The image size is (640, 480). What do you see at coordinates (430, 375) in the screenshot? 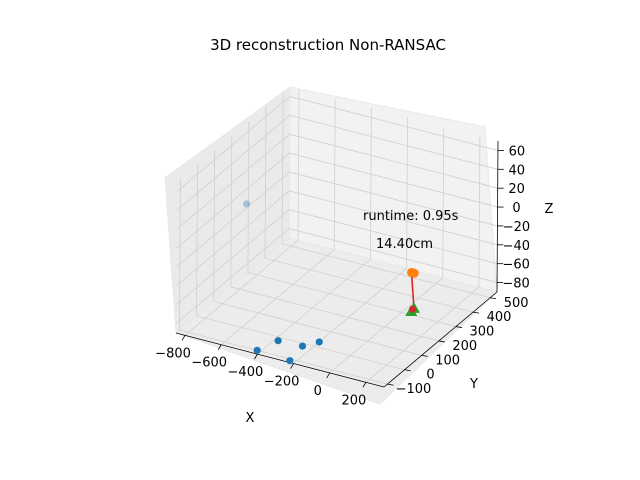
I see `y-tick-label: 0` at bounding box center [430, 375].